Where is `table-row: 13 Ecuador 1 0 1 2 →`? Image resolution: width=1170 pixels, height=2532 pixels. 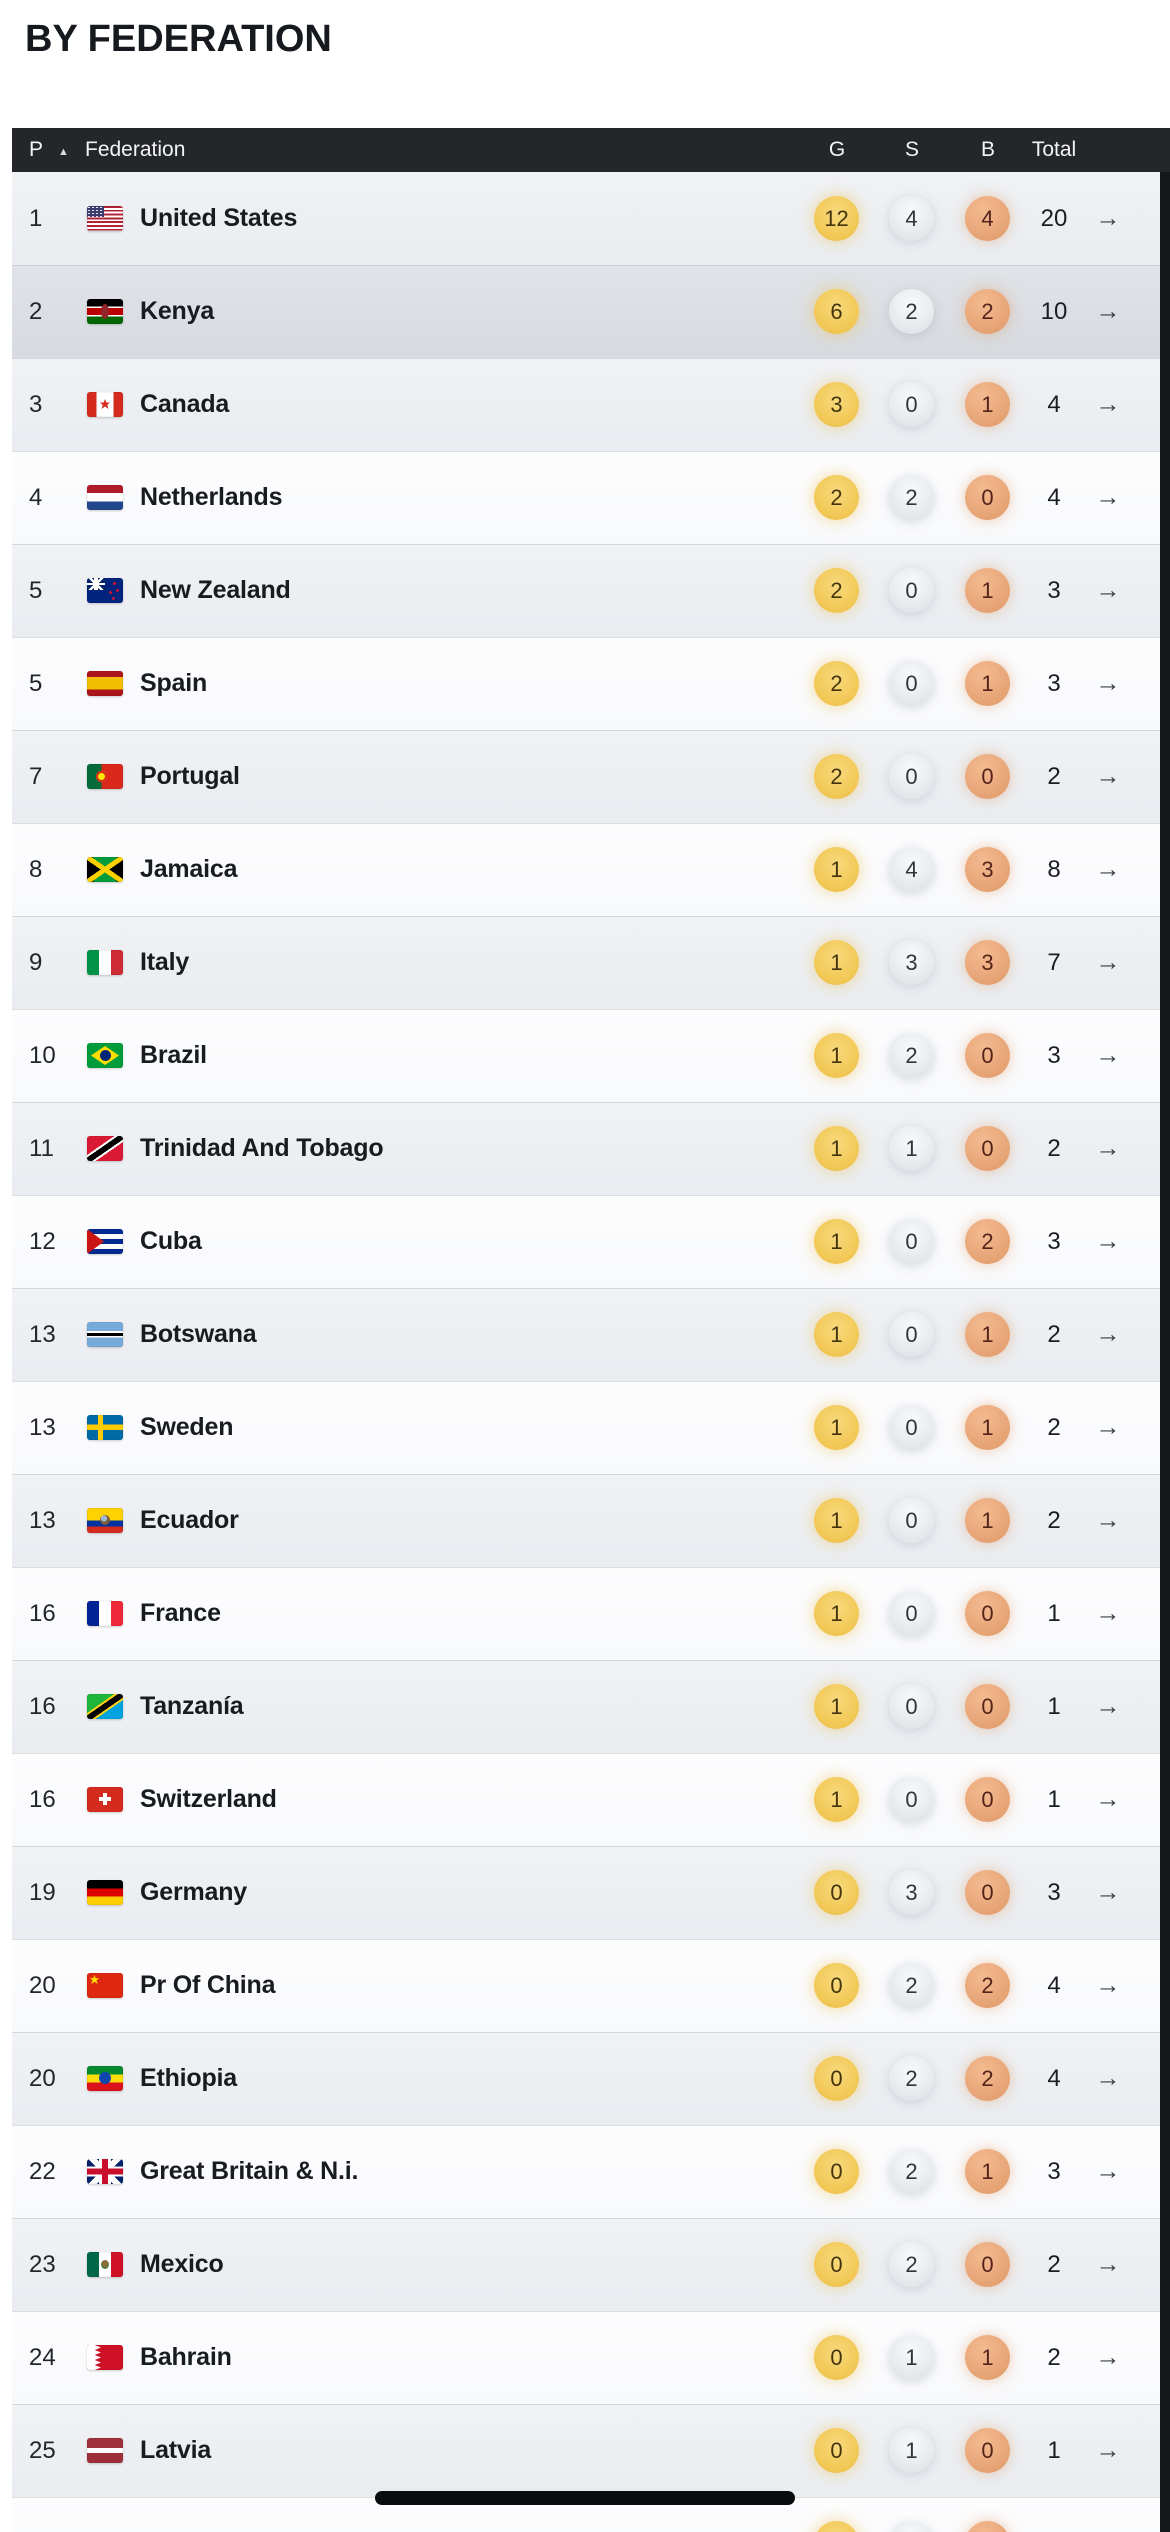
table-row: 13 Ecuador 1 0 1 2 → is located at coordinates (586, 1520).